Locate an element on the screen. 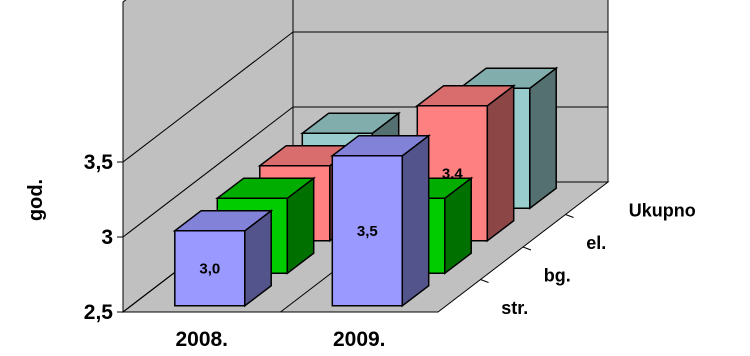  series-depth-label: Ukupno is located at coordinates (662, 210).